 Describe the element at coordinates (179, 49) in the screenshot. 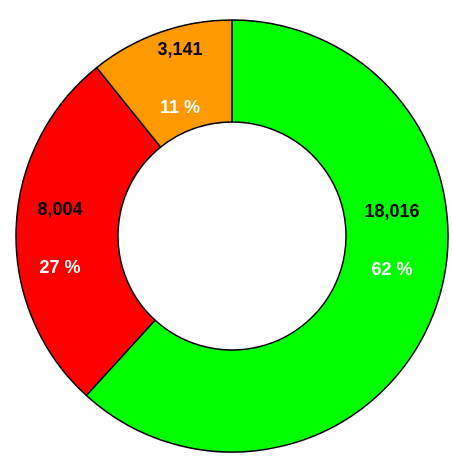

I see `value-label: 3,141` at that location.